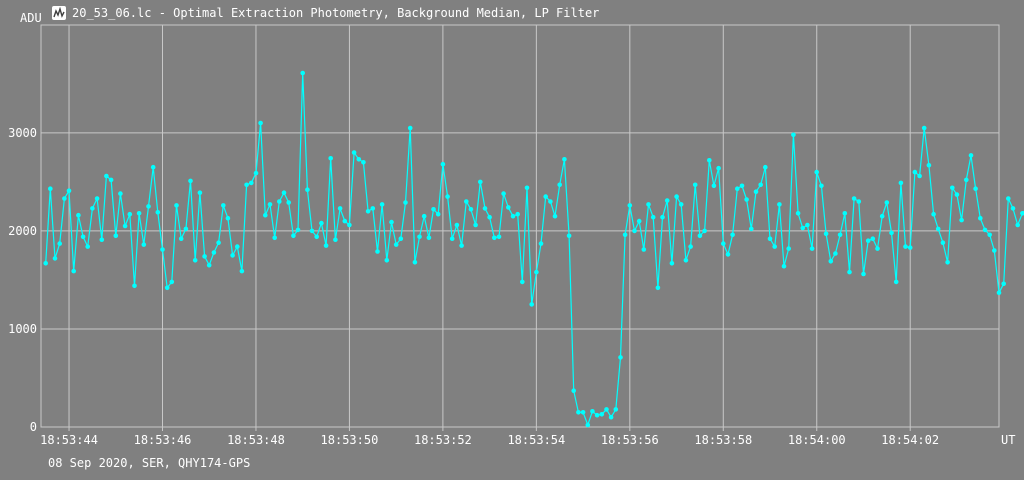 This screenshot has width=1024, height=480. Describe the element at coordinates (350, 440) in the screenshot. I see `x-tick-label: 18:53:50` at that location.